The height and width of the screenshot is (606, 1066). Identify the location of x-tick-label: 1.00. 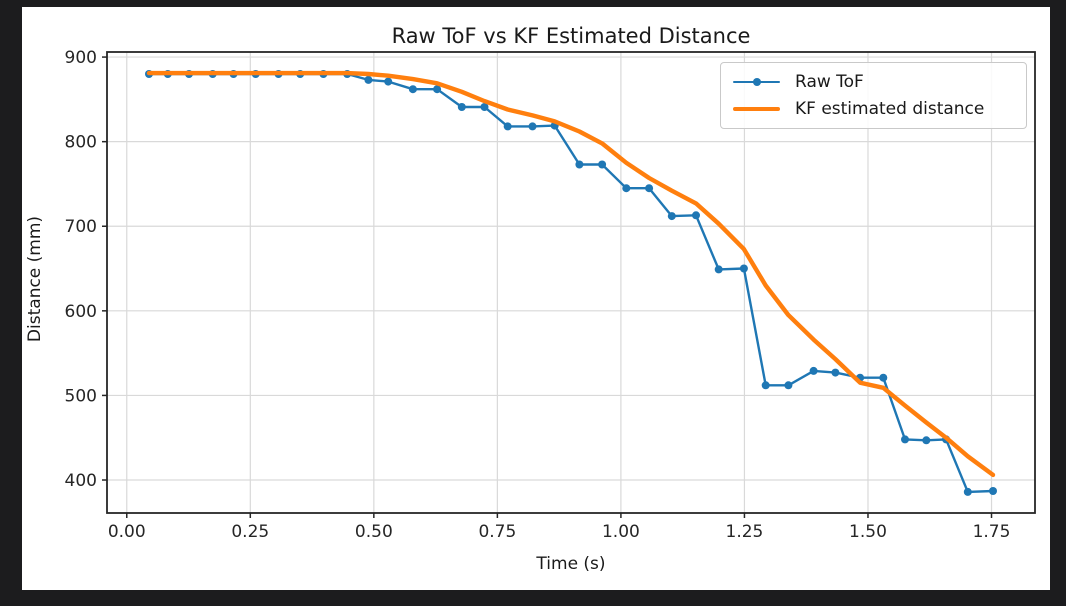
(621, 532).